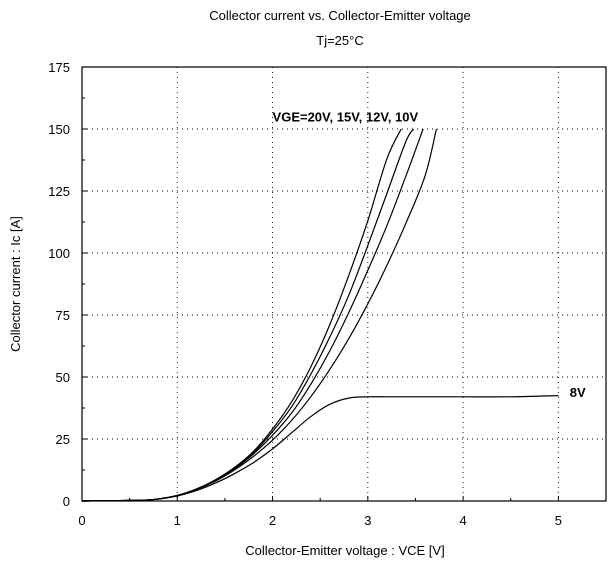 The image size is (608, 568). Describe the element at coordinates (67, 284) in the screenshot. I see `y-tick-labels: 0 25 50 75 100 125 150 175` at that location.